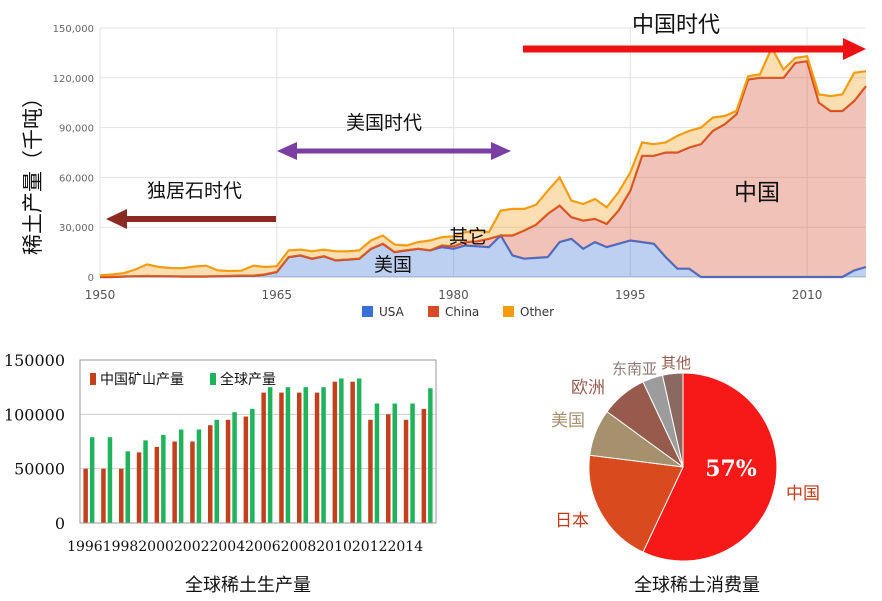  I want to click on bar-legend-swatch-china, so click(93, 379).